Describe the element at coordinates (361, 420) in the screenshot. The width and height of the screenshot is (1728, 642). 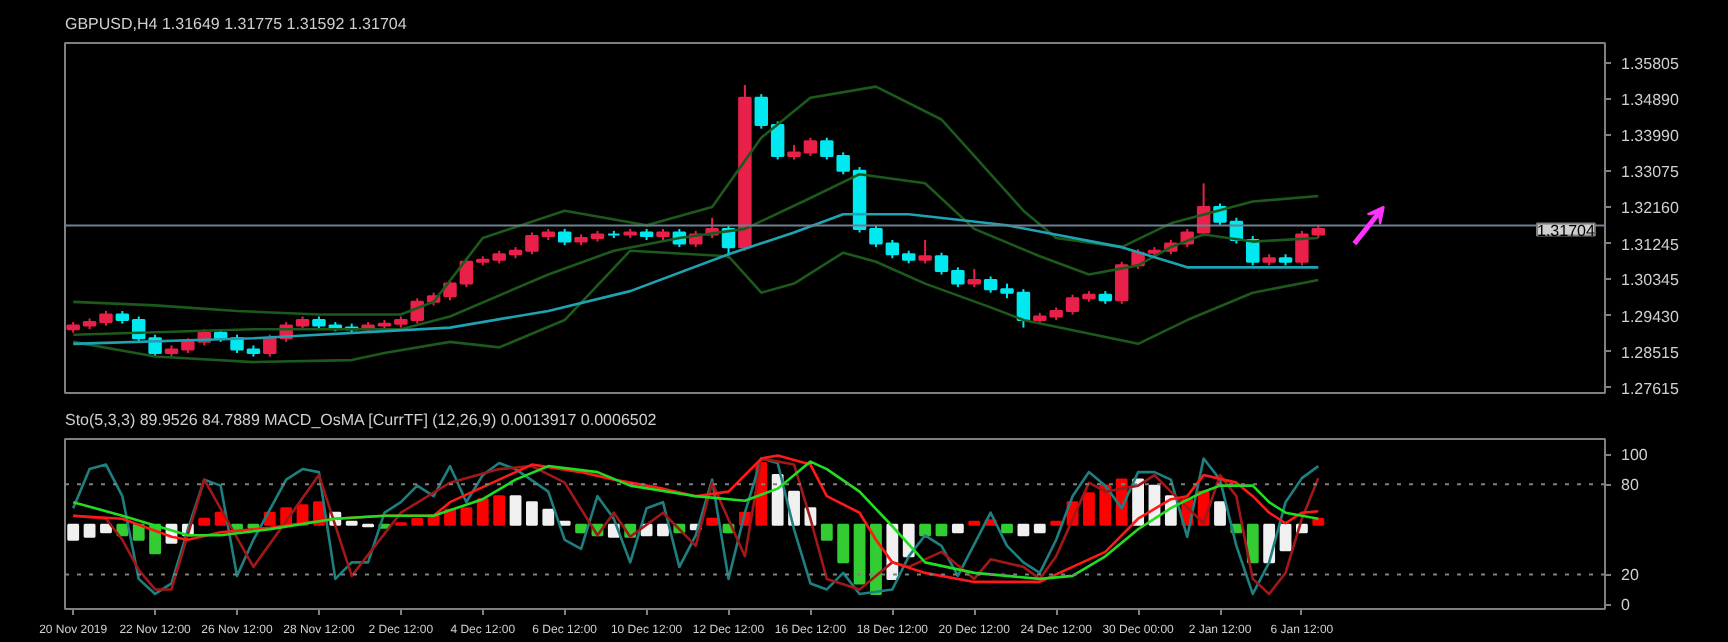
I see `chart-title: Sto(5,3,3) 89.9526 84.7889 MACD_OsMA [CurrTF] (12,26,9) 0.0013917 0.0006502` at that location.